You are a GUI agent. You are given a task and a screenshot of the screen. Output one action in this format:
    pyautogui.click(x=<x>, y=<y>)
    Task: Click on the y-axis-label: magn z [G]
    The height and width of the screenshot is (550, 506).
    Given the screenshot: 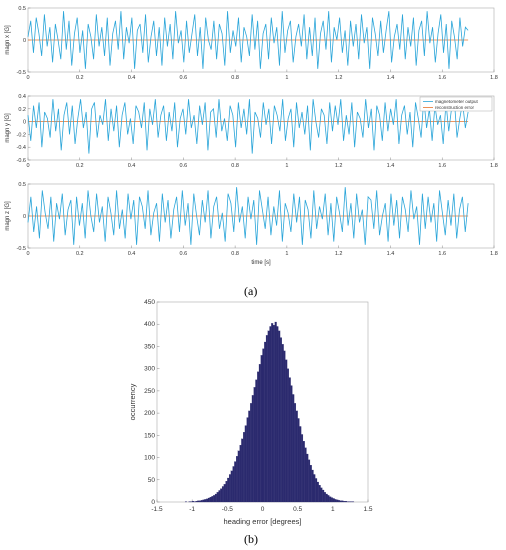 What is the action you would take?
    pyautogui.click(x=8, y=216)
    